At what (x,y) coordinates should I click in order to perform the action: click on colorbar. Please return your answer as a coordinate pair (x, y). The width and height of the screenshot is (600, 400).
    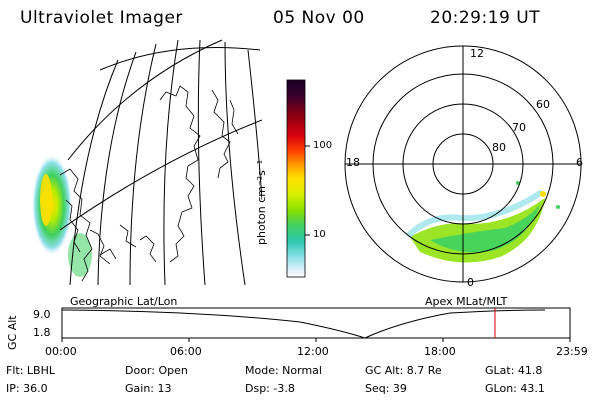
    Looking at the image, I should click on (296, 178).